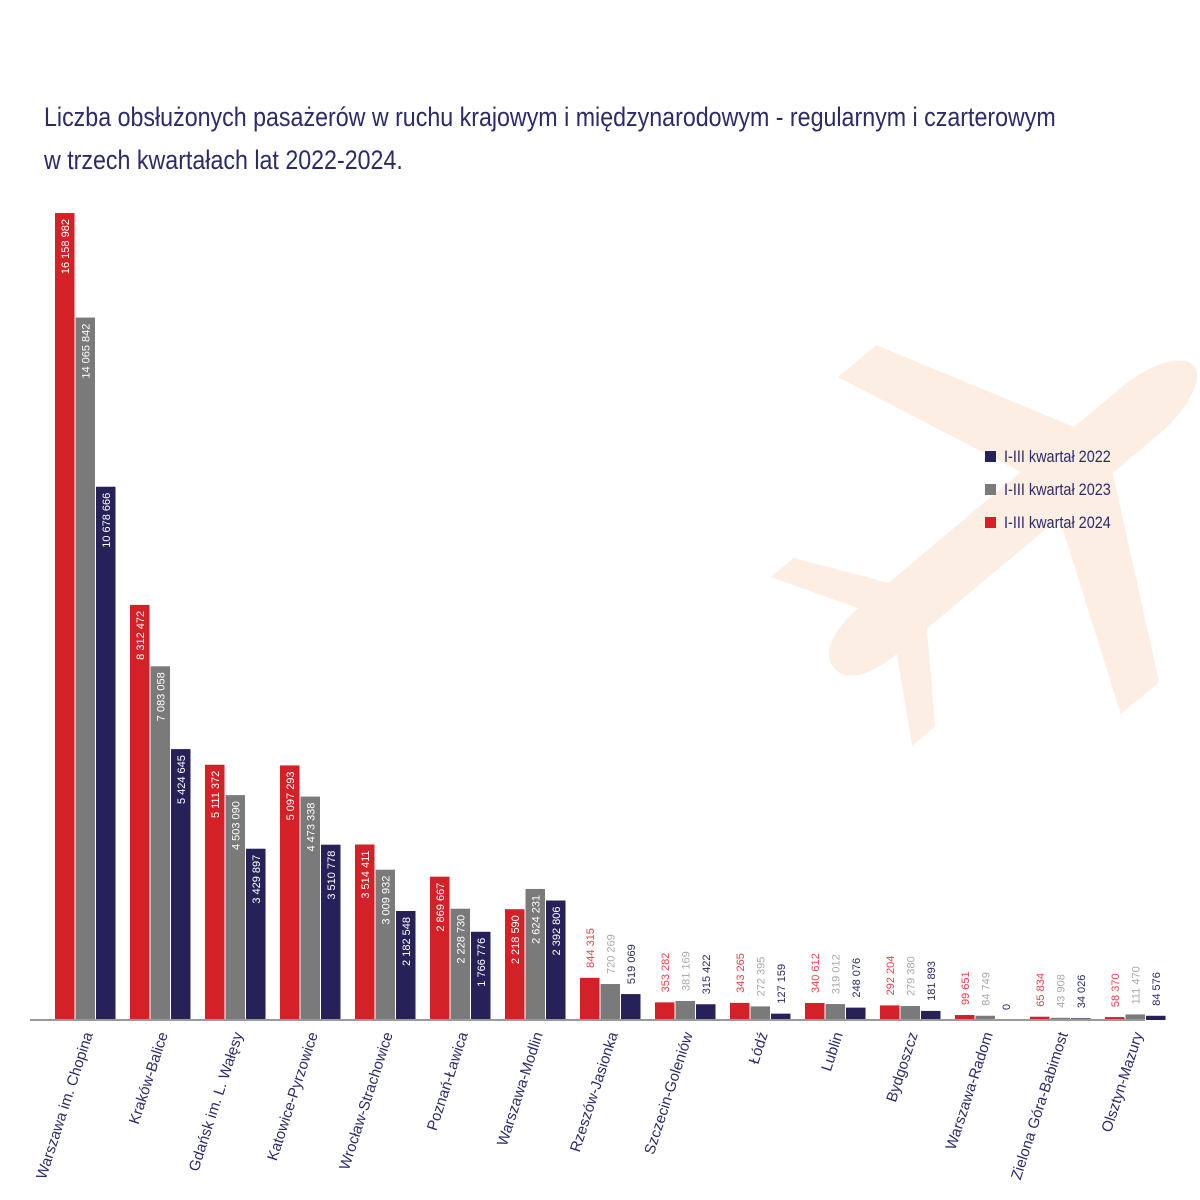 The width and height of the screenshot is (1200, 1200). I want to click on airplane-watermark-icon, so click(983, 545).